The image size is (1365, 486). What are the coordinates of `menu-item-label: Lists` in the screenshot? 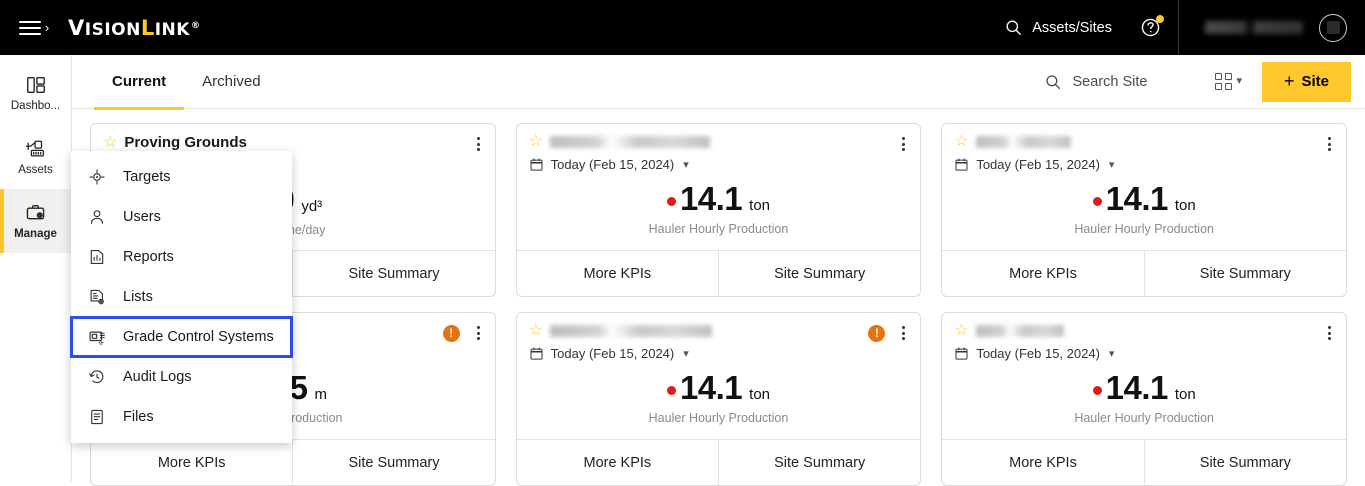 It's located at (138, 297).